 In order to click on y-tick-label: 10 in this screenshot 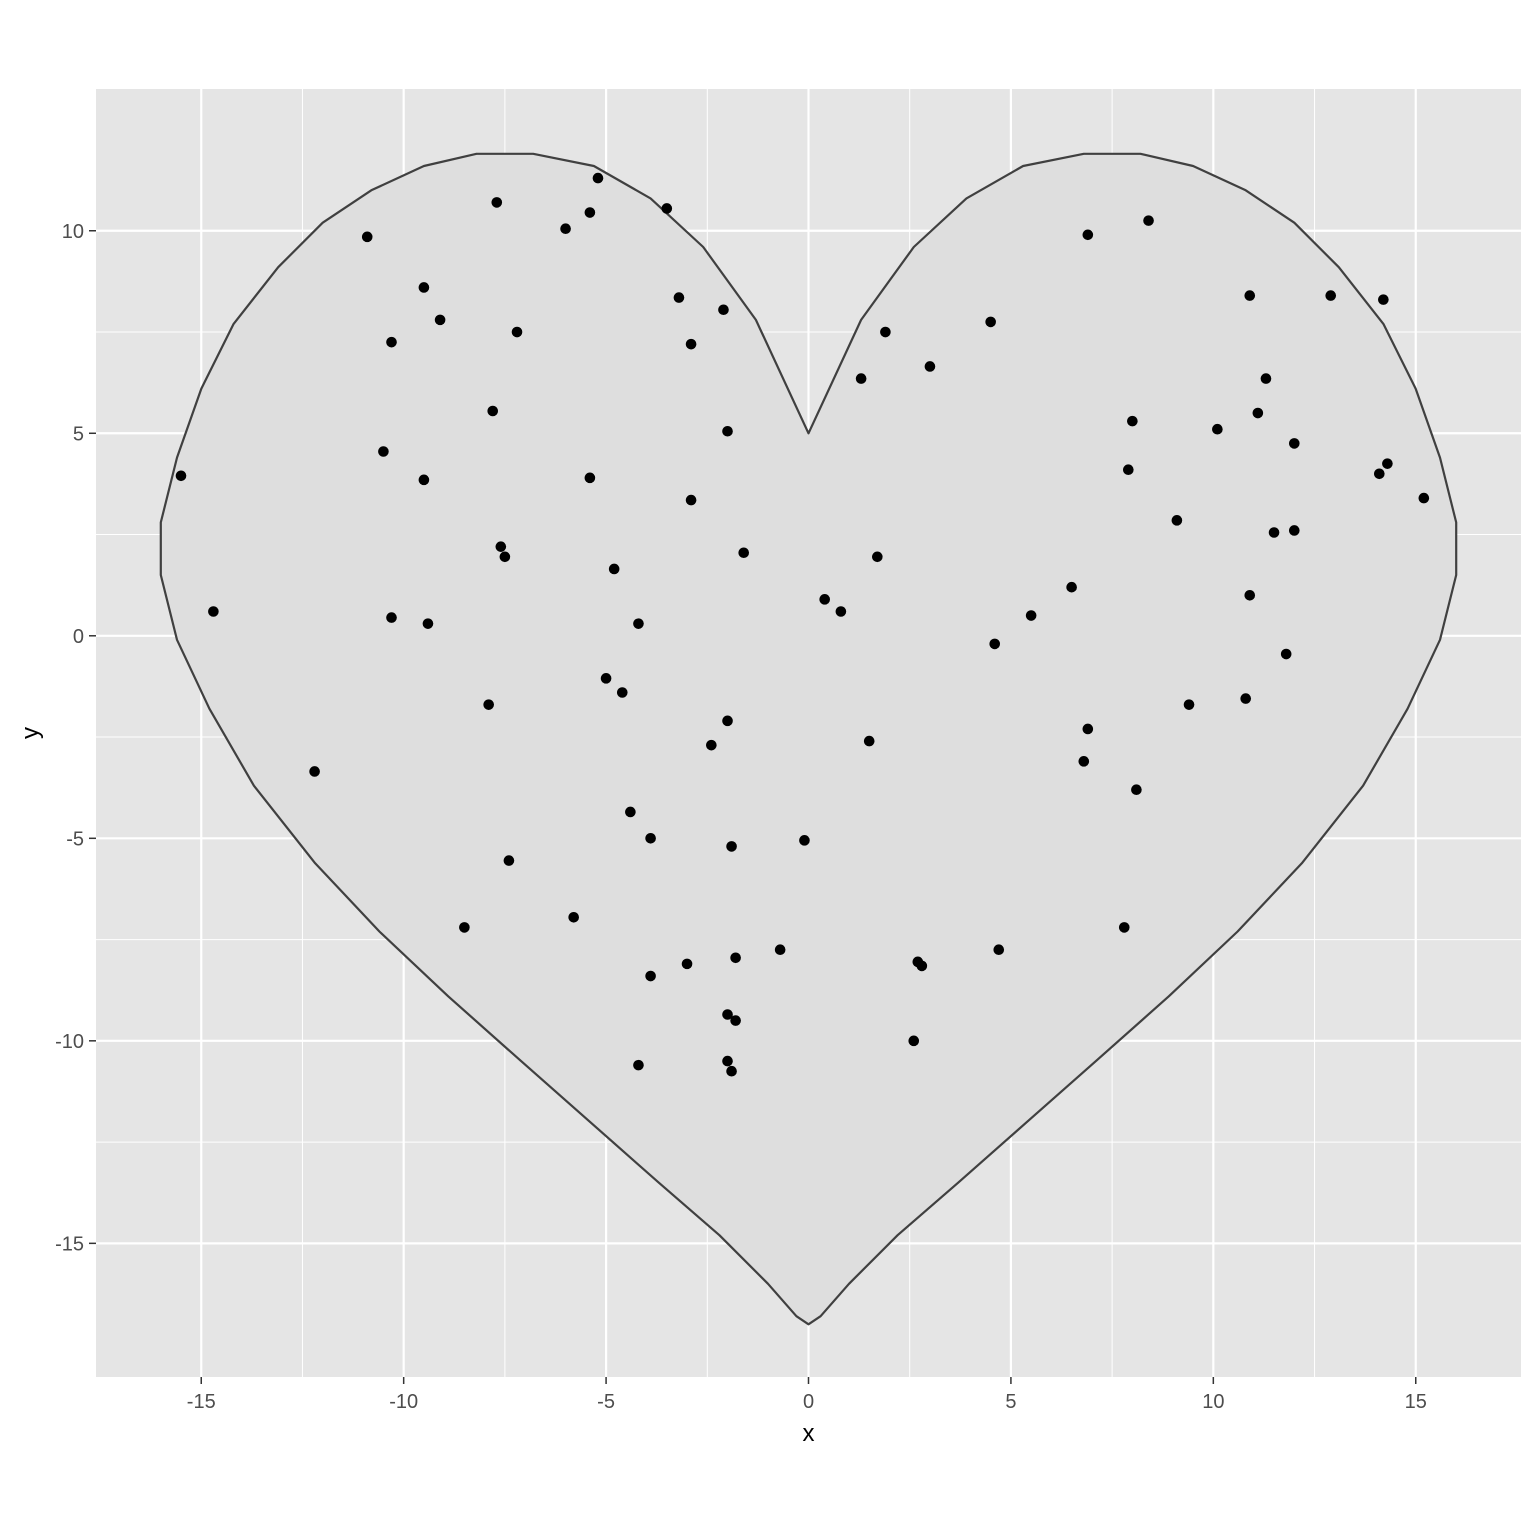, I will do `click(73, 232)`.